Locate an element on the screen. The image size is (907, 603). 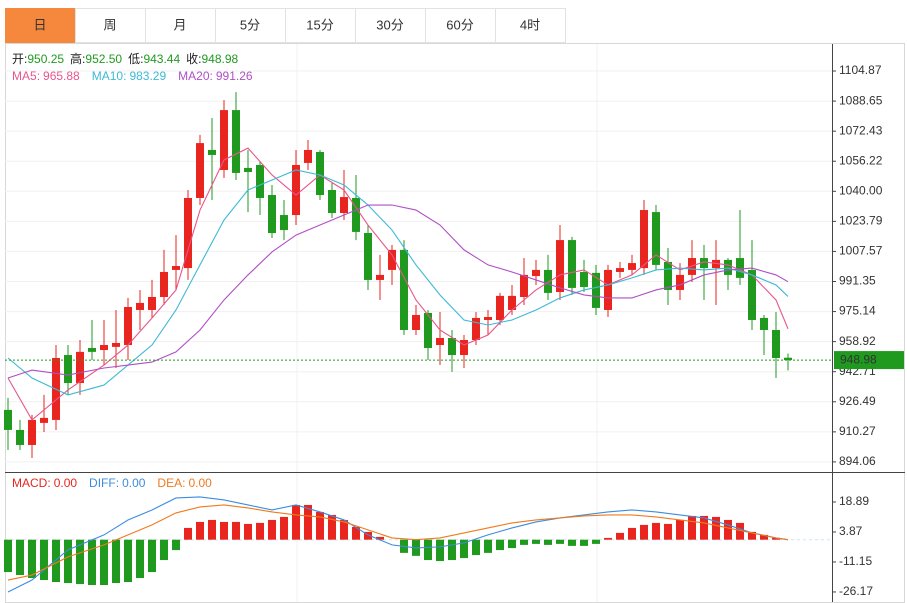
tab: 4时 is located at coordinates (530, 25).